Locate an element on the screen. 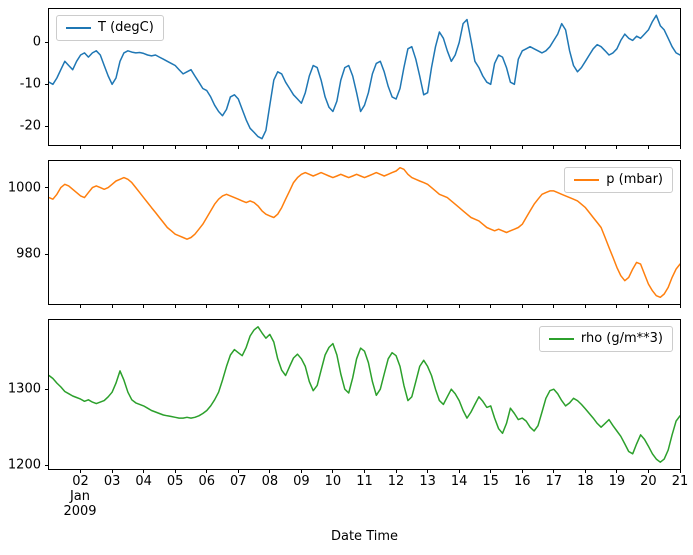  legend-line-sample-density is located at coordinates (561, 338).